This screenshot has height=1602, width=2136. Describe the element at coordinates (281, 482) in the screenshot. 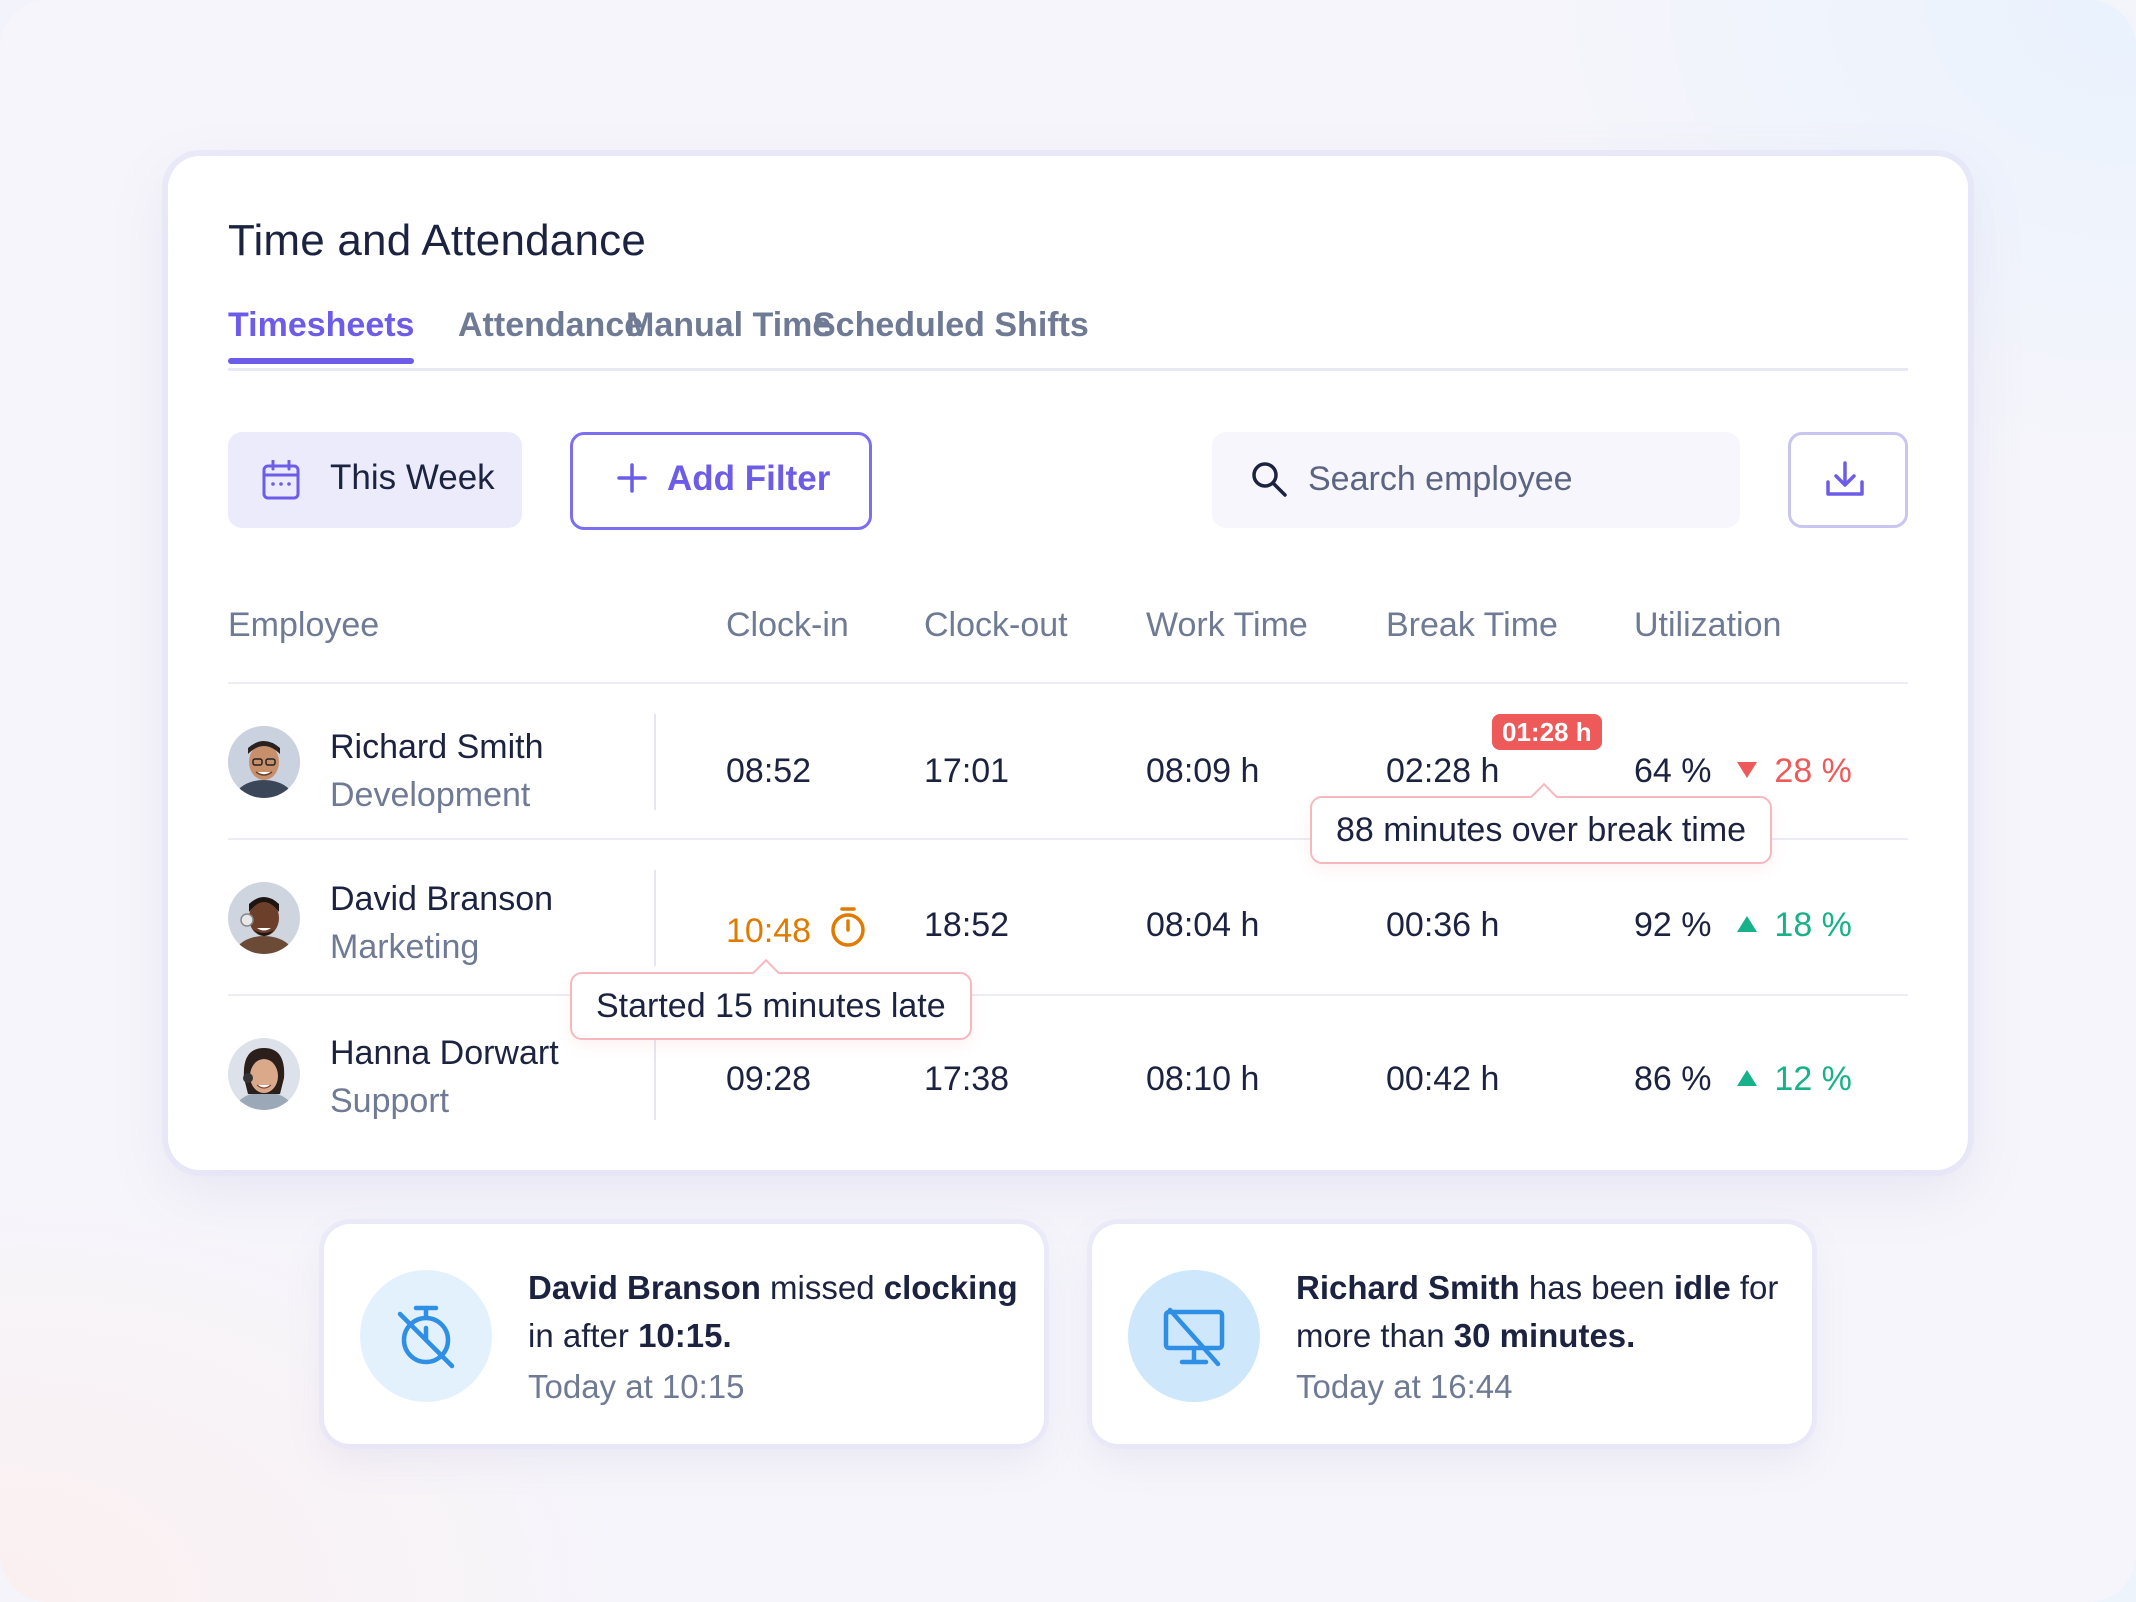

I see `calendar-icon` at that location.